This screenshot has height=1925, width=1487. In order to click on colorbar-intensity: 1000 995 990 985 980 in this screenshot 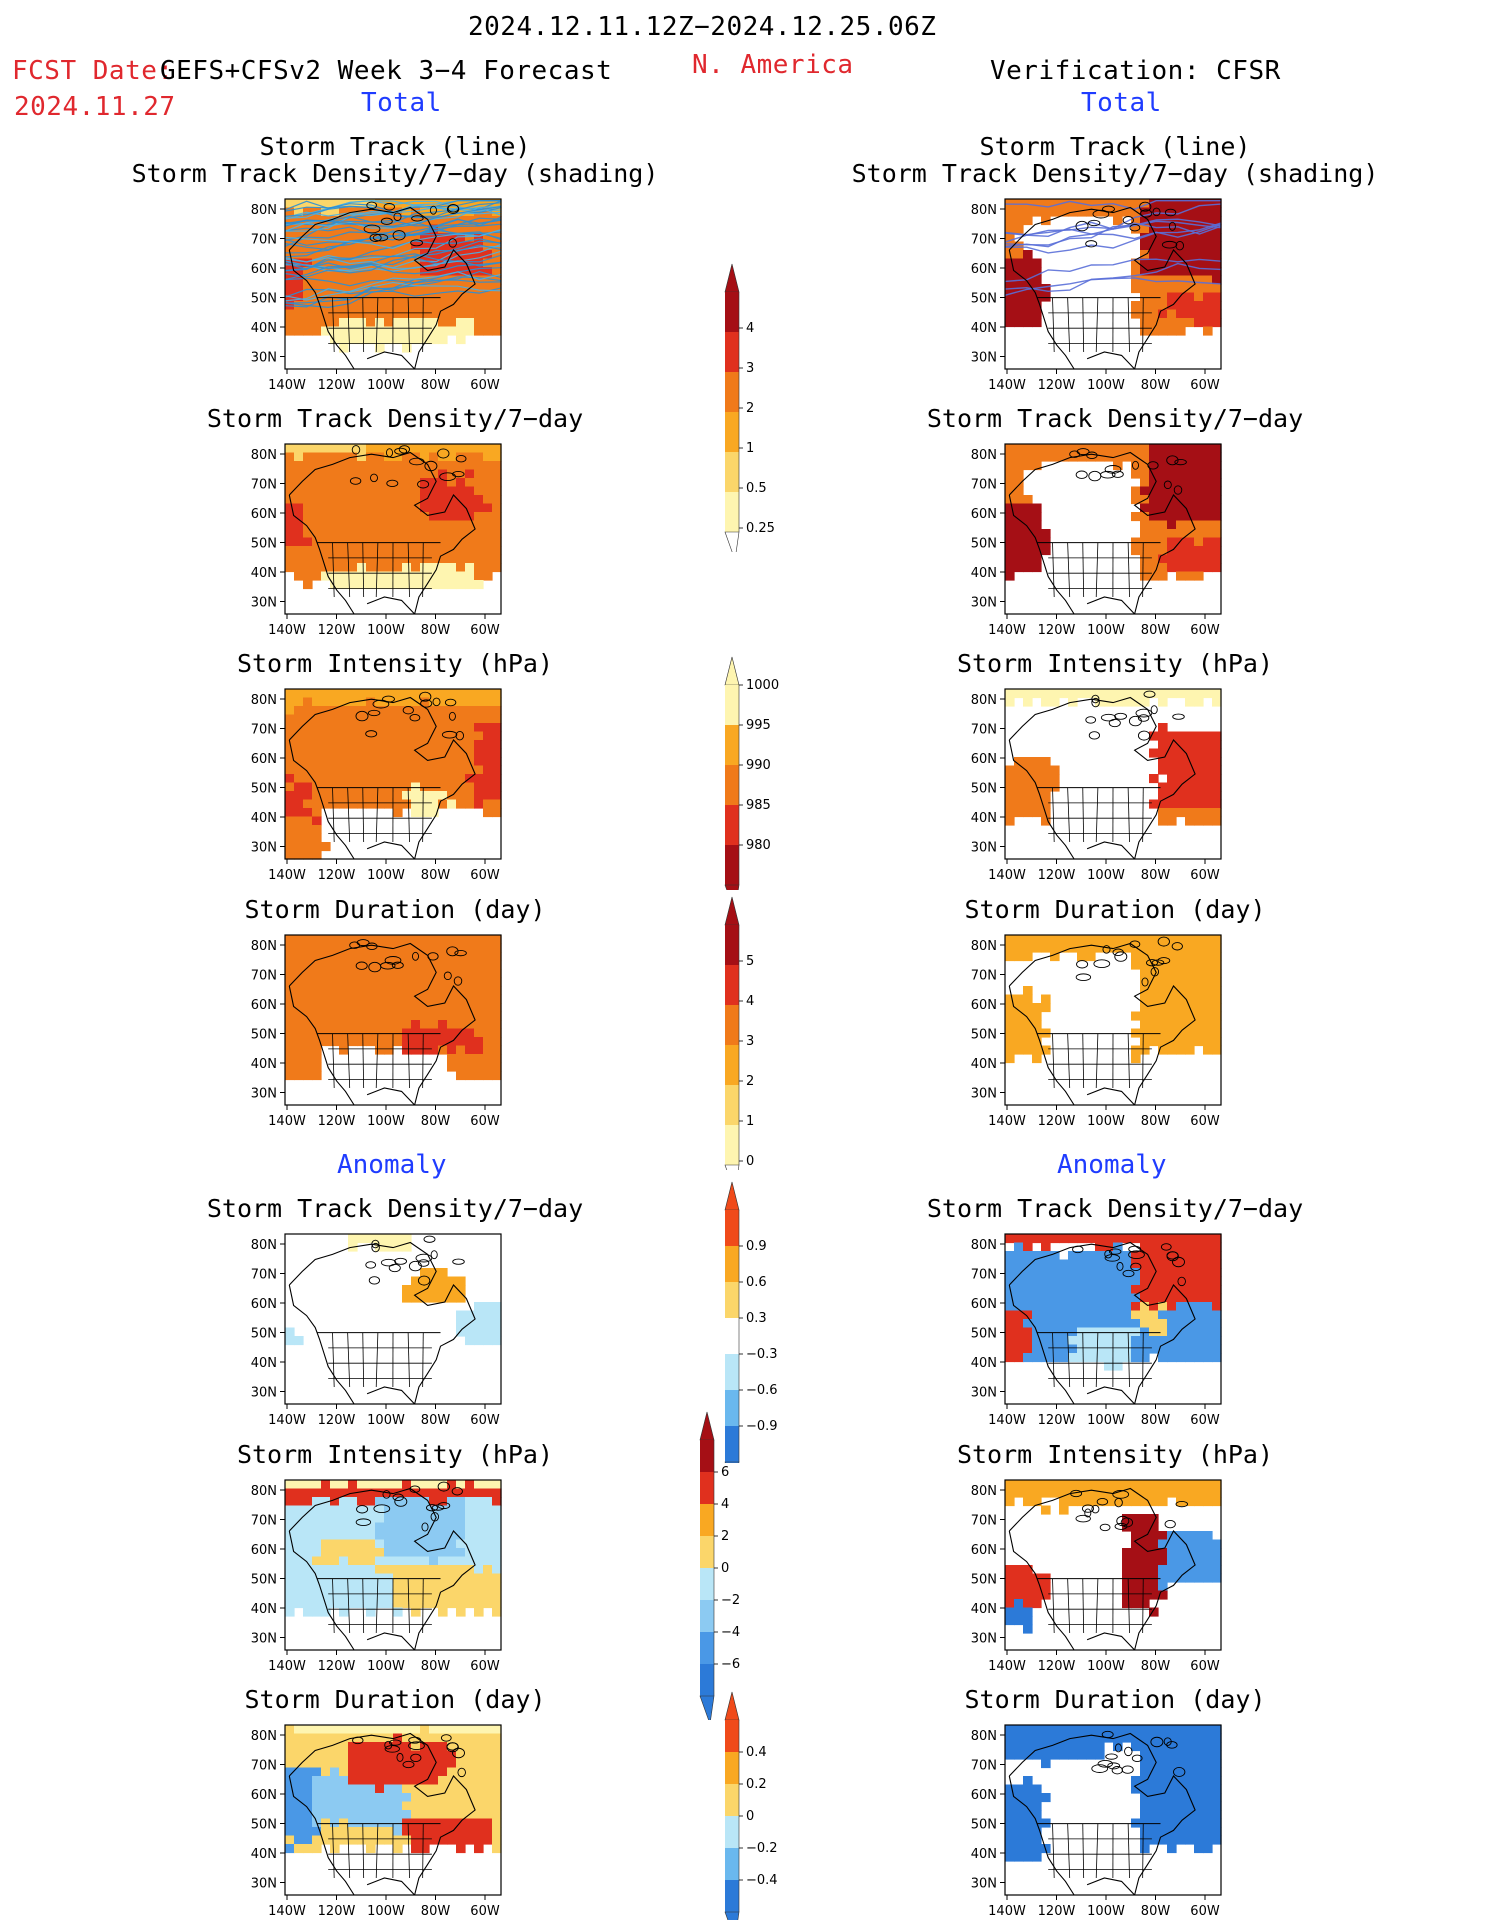, I will do `click(751, 773)`.